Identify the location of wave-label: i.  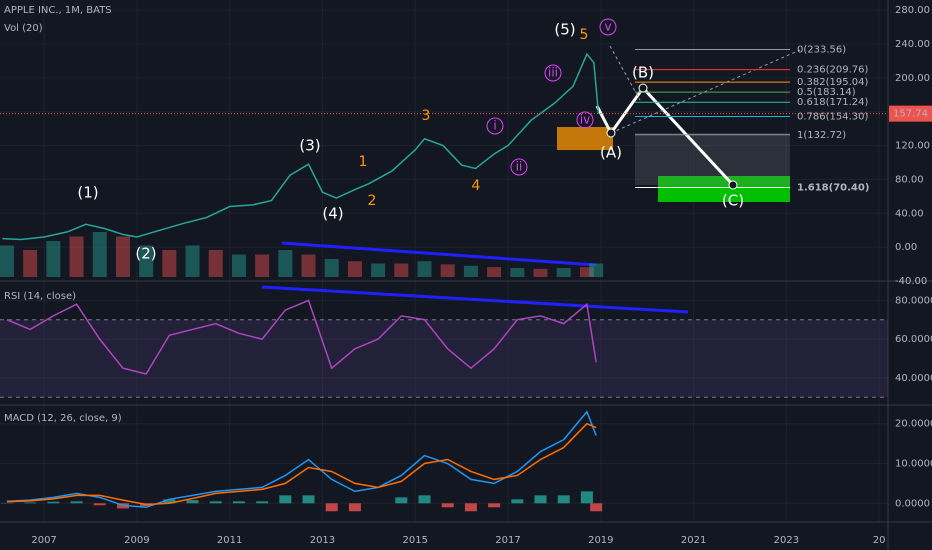
(494, 126).